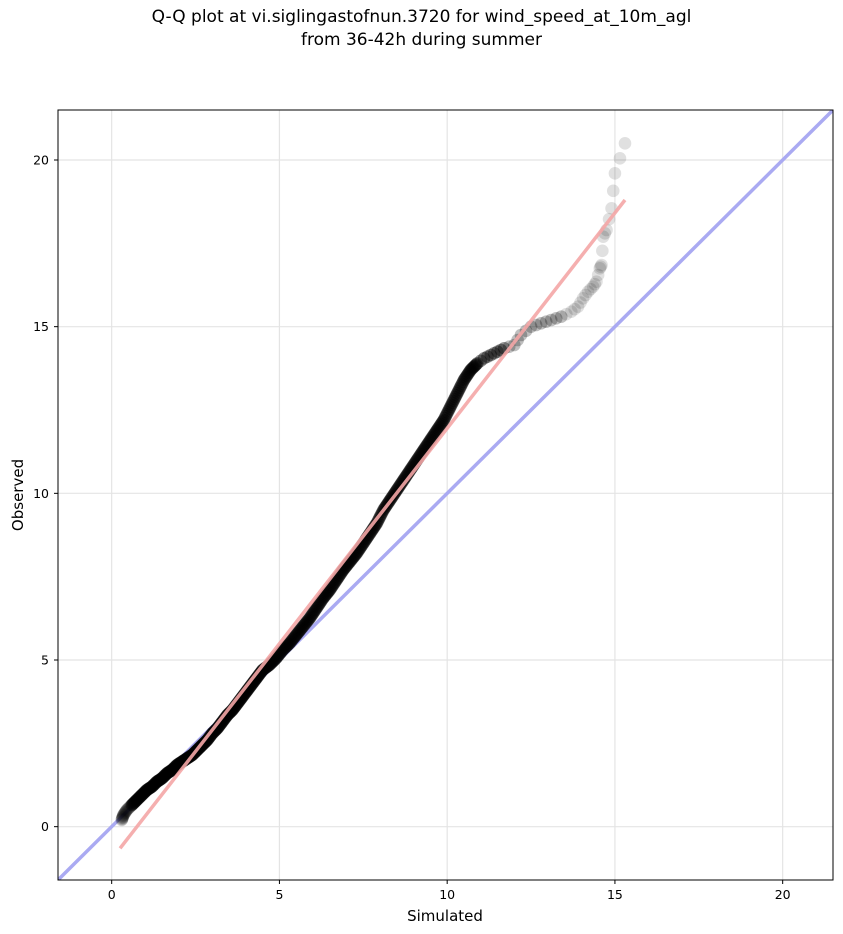 This screenshot has width=843, height=934. I want to click on y-tick-label: 10, so click(41, 493).